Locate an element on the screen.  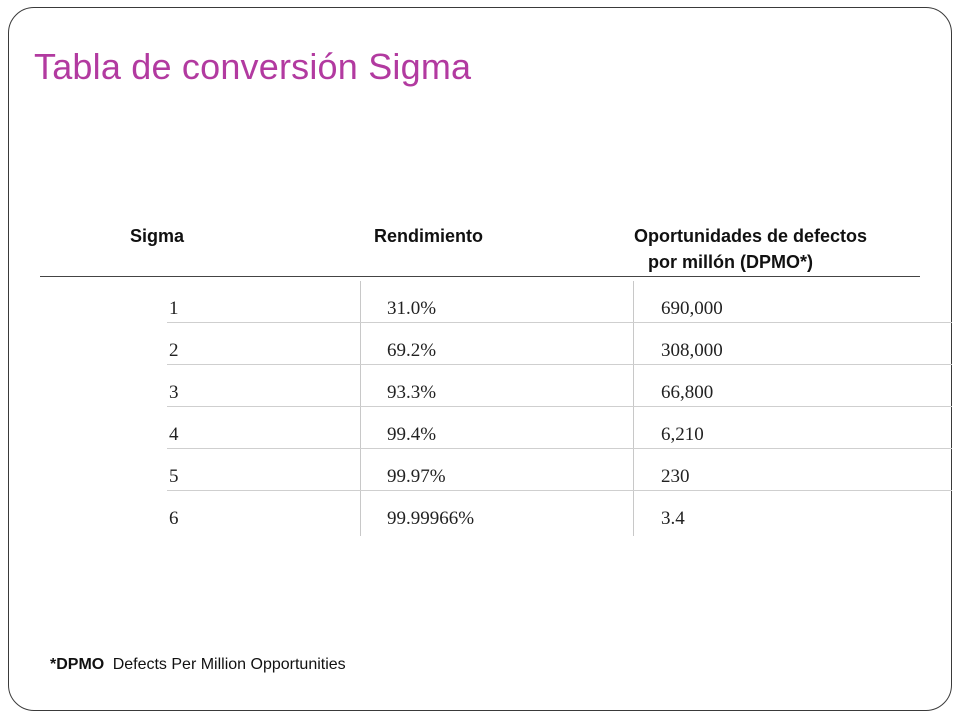
cell-sigma: 5 is located at coordinates (174, 476).